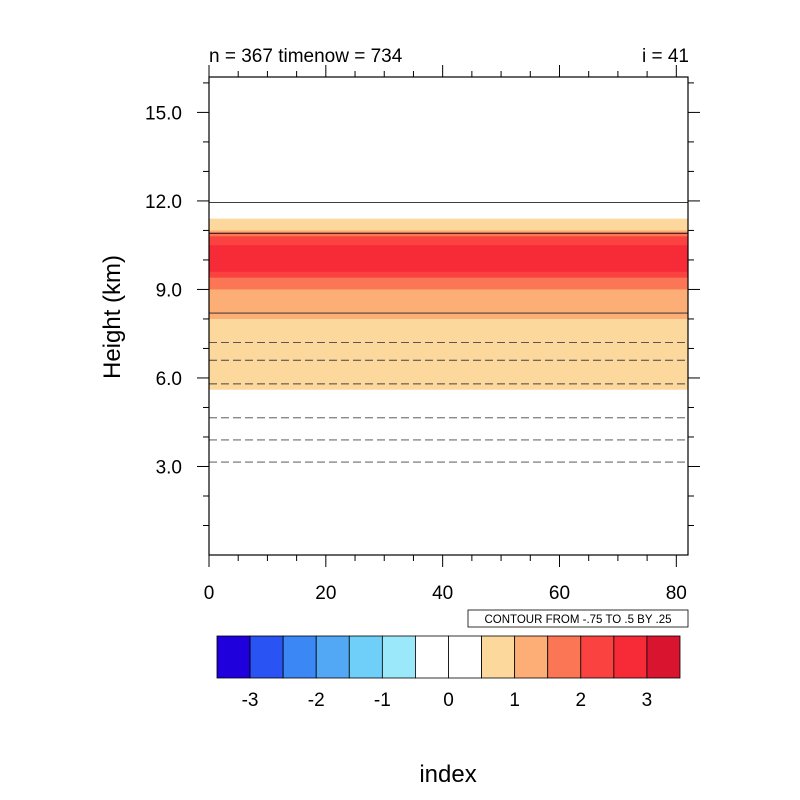 The height and width of the screenshot is (800, 800). What do you see at coordinates (676, 593) in the screenshot?
I see `x-tick-label: 80` at bounding box center [676, 593].